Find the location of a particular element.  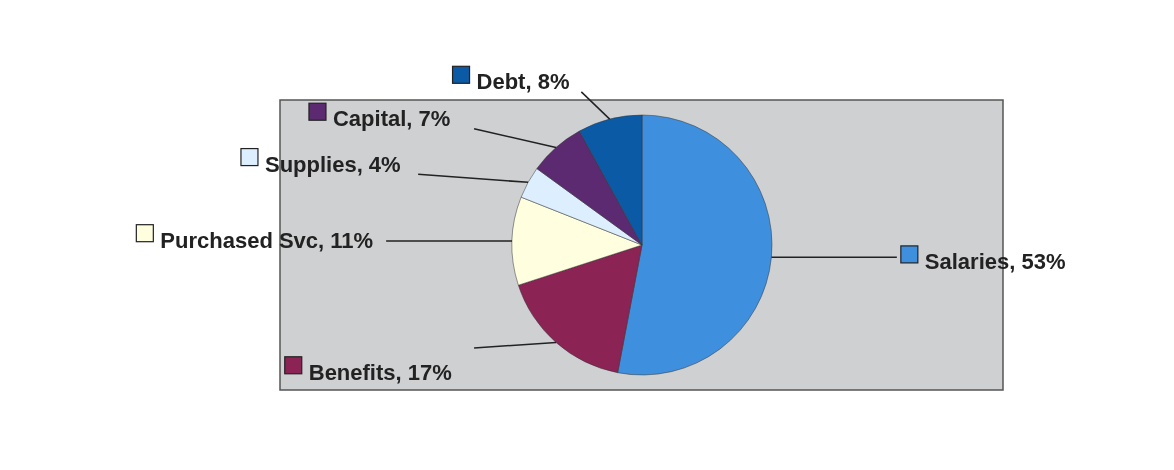

legend-label: Purchased Svc, 11% is located at coordinates (267, 240).